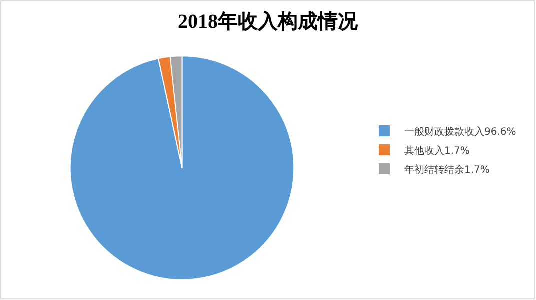 This screenshot has height=300, width=536. What do you see at coordinates (460, 132) in the screenshot?
I see `legend-label: 一般财政拨款收入96.6%` at bounding box center [460, 132].